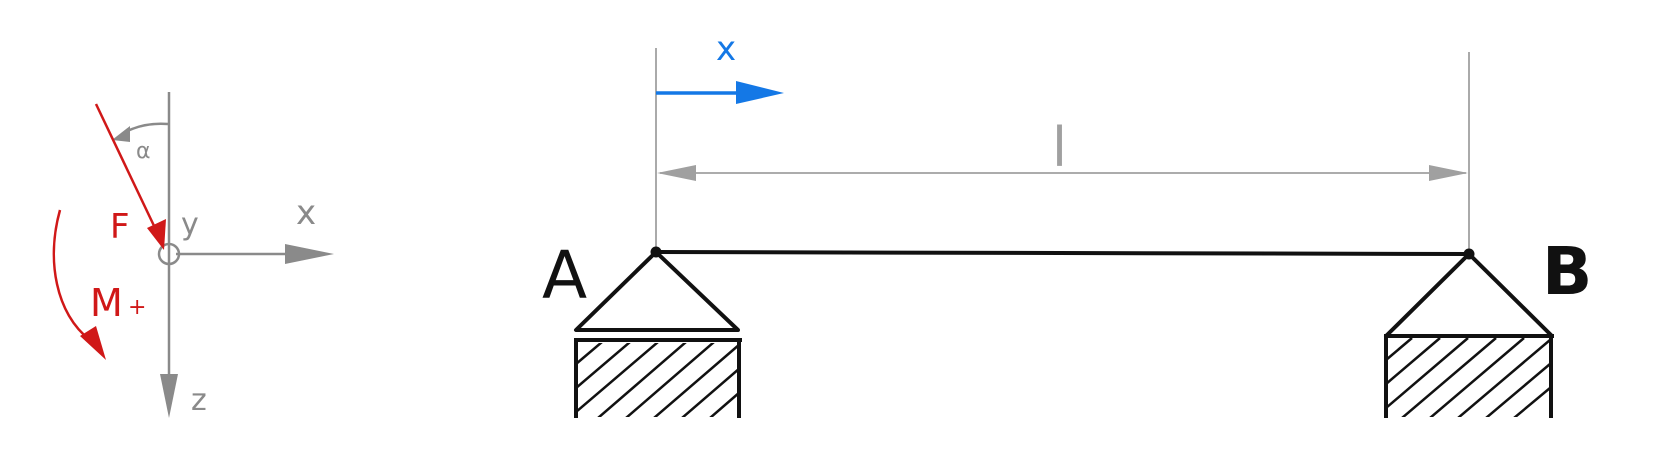  I want to click on y-axis-origin-symbol, so click(169, 254).